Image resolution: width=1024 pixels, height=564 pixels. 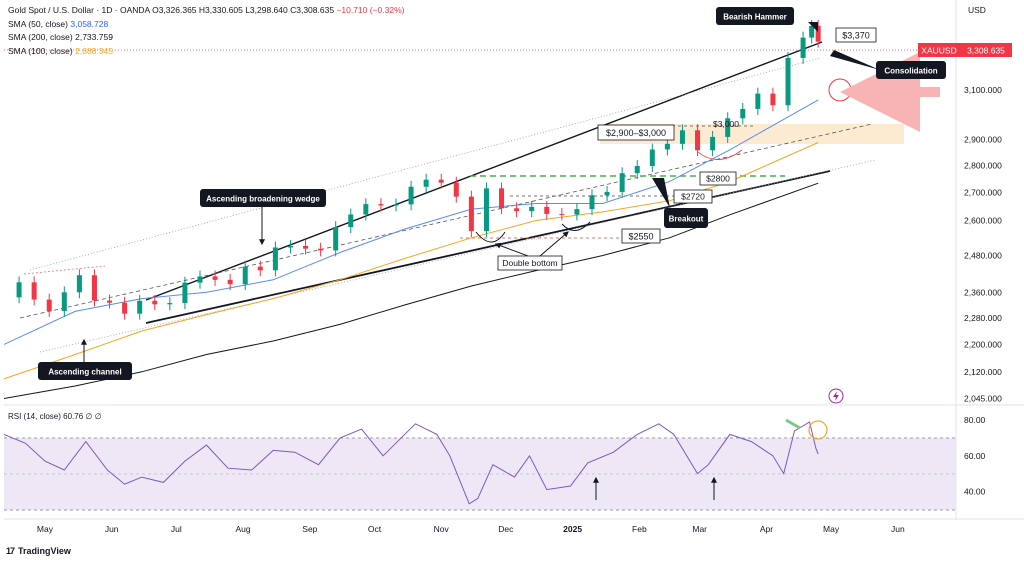 I want to click on level-2800-label: $2800, so click(x=718, y=179).